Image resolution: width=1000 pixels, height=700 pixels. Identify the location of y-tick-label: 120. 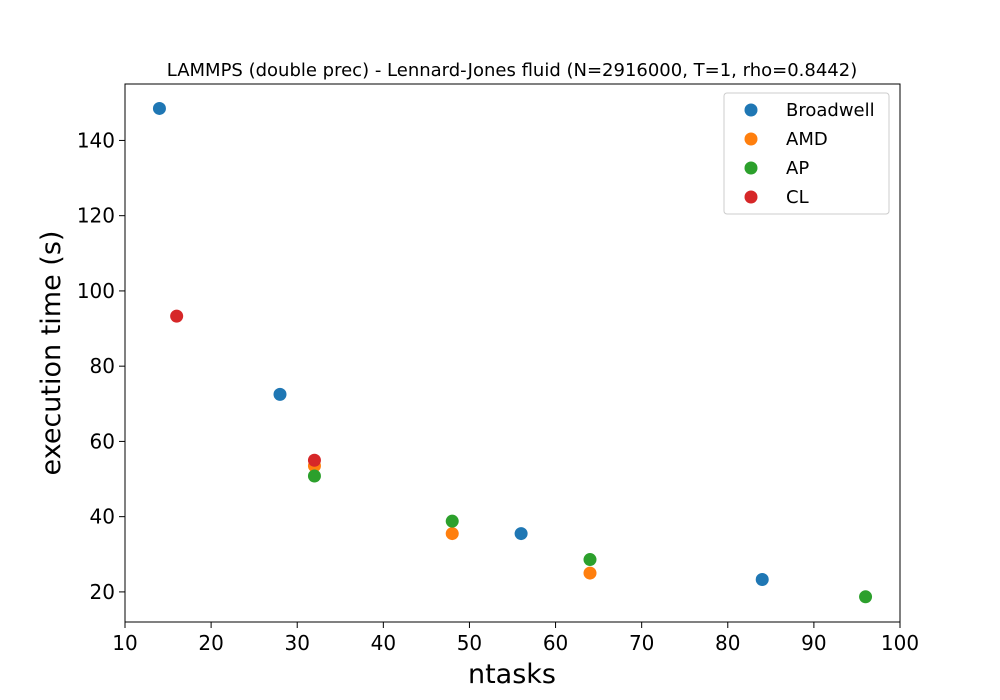
(96, 216).